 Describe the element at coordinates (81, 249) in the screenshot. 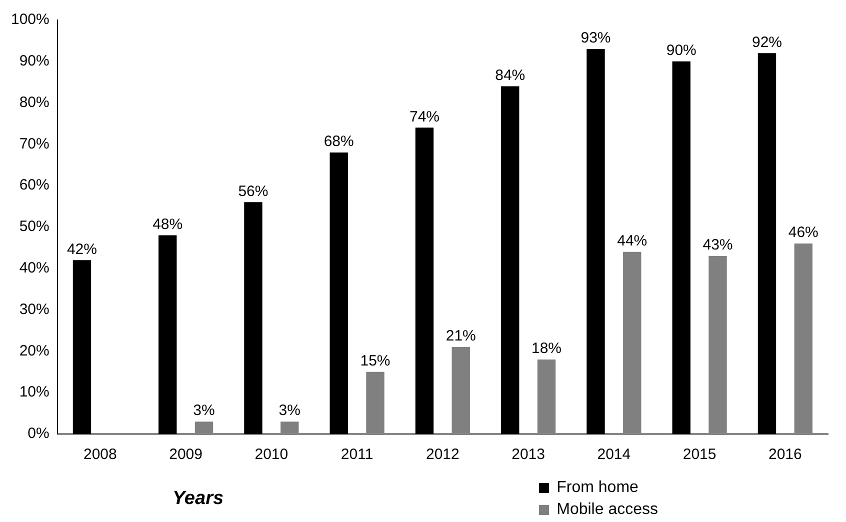

I see `data-label: 42%` at that location.